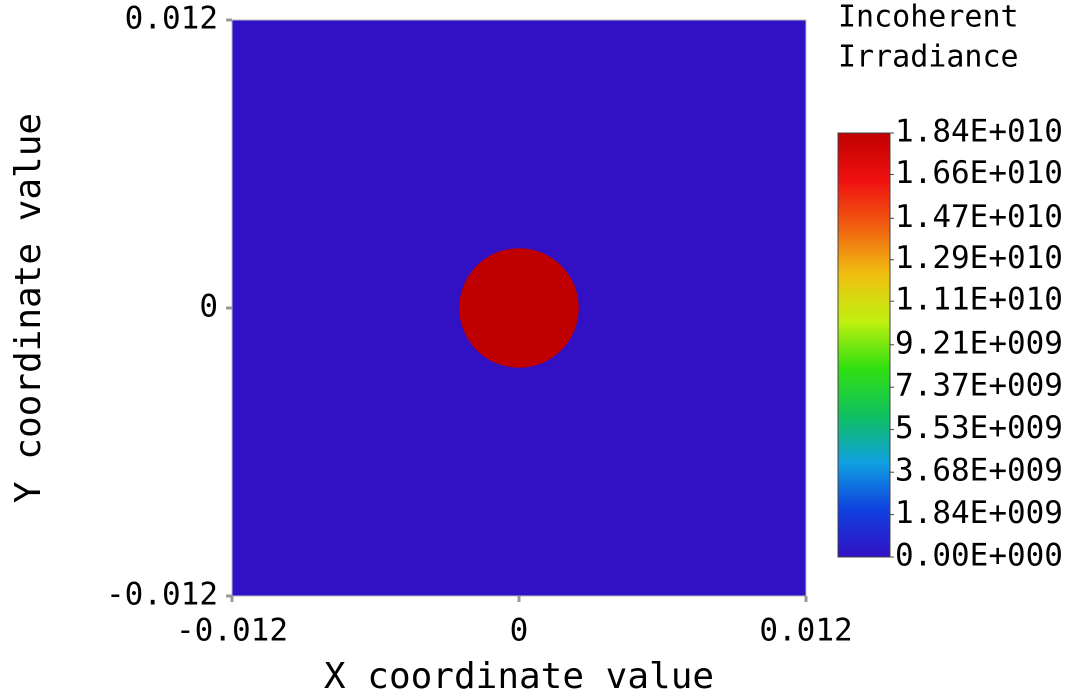  What do you see at coordinates (979, 428) in the screenshot?
I see `colorbar-tick-label: 5.53E+009` at bounding box center [979, 428].